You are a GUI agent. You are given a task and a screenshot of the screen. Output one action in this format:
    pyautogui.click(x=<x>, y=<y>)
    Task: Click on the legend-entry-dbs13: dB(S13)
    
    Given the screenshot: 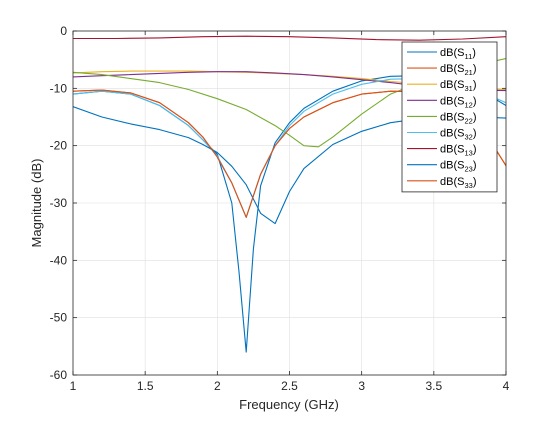 What is the action you would take?
    pyautogui.click(x=458, y=151)
    